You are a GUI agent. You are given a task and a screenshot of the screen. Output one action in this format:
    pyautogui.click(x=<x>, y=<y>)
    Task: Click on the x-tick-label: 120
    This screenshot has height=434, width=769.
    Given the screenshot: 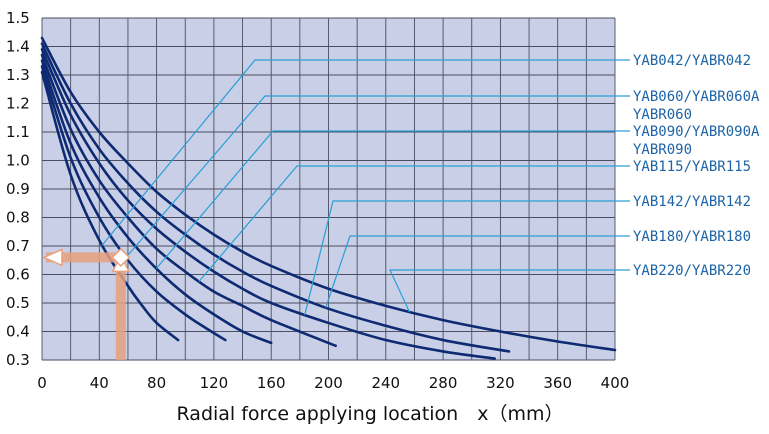 What is the action you would take?
    pyautogui.click(x=214, y=383)
    